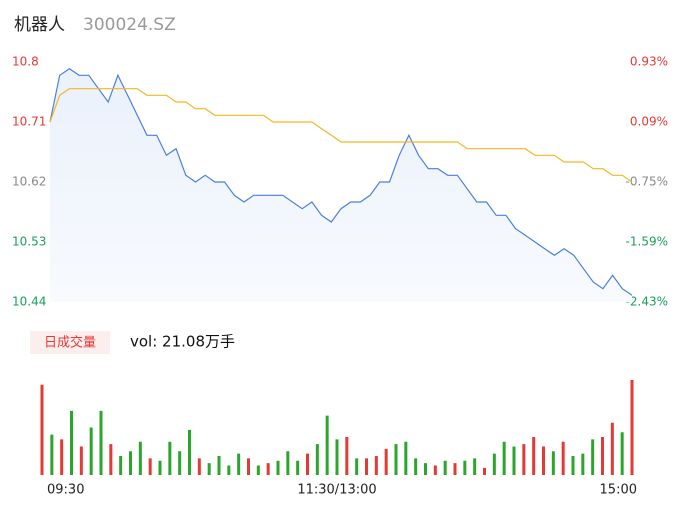  I want to click on y-tick-label: 10.8, so click(25, 62).